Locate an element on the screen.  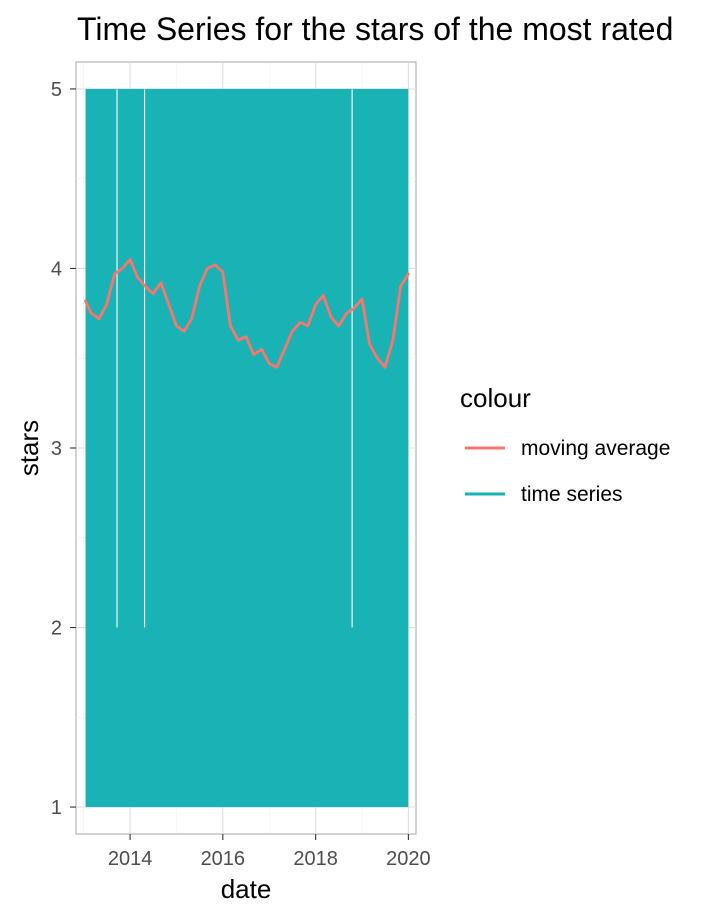
x-axis-ticks: 2014 2016 2018 2020 is located at coordinates (269, 852).